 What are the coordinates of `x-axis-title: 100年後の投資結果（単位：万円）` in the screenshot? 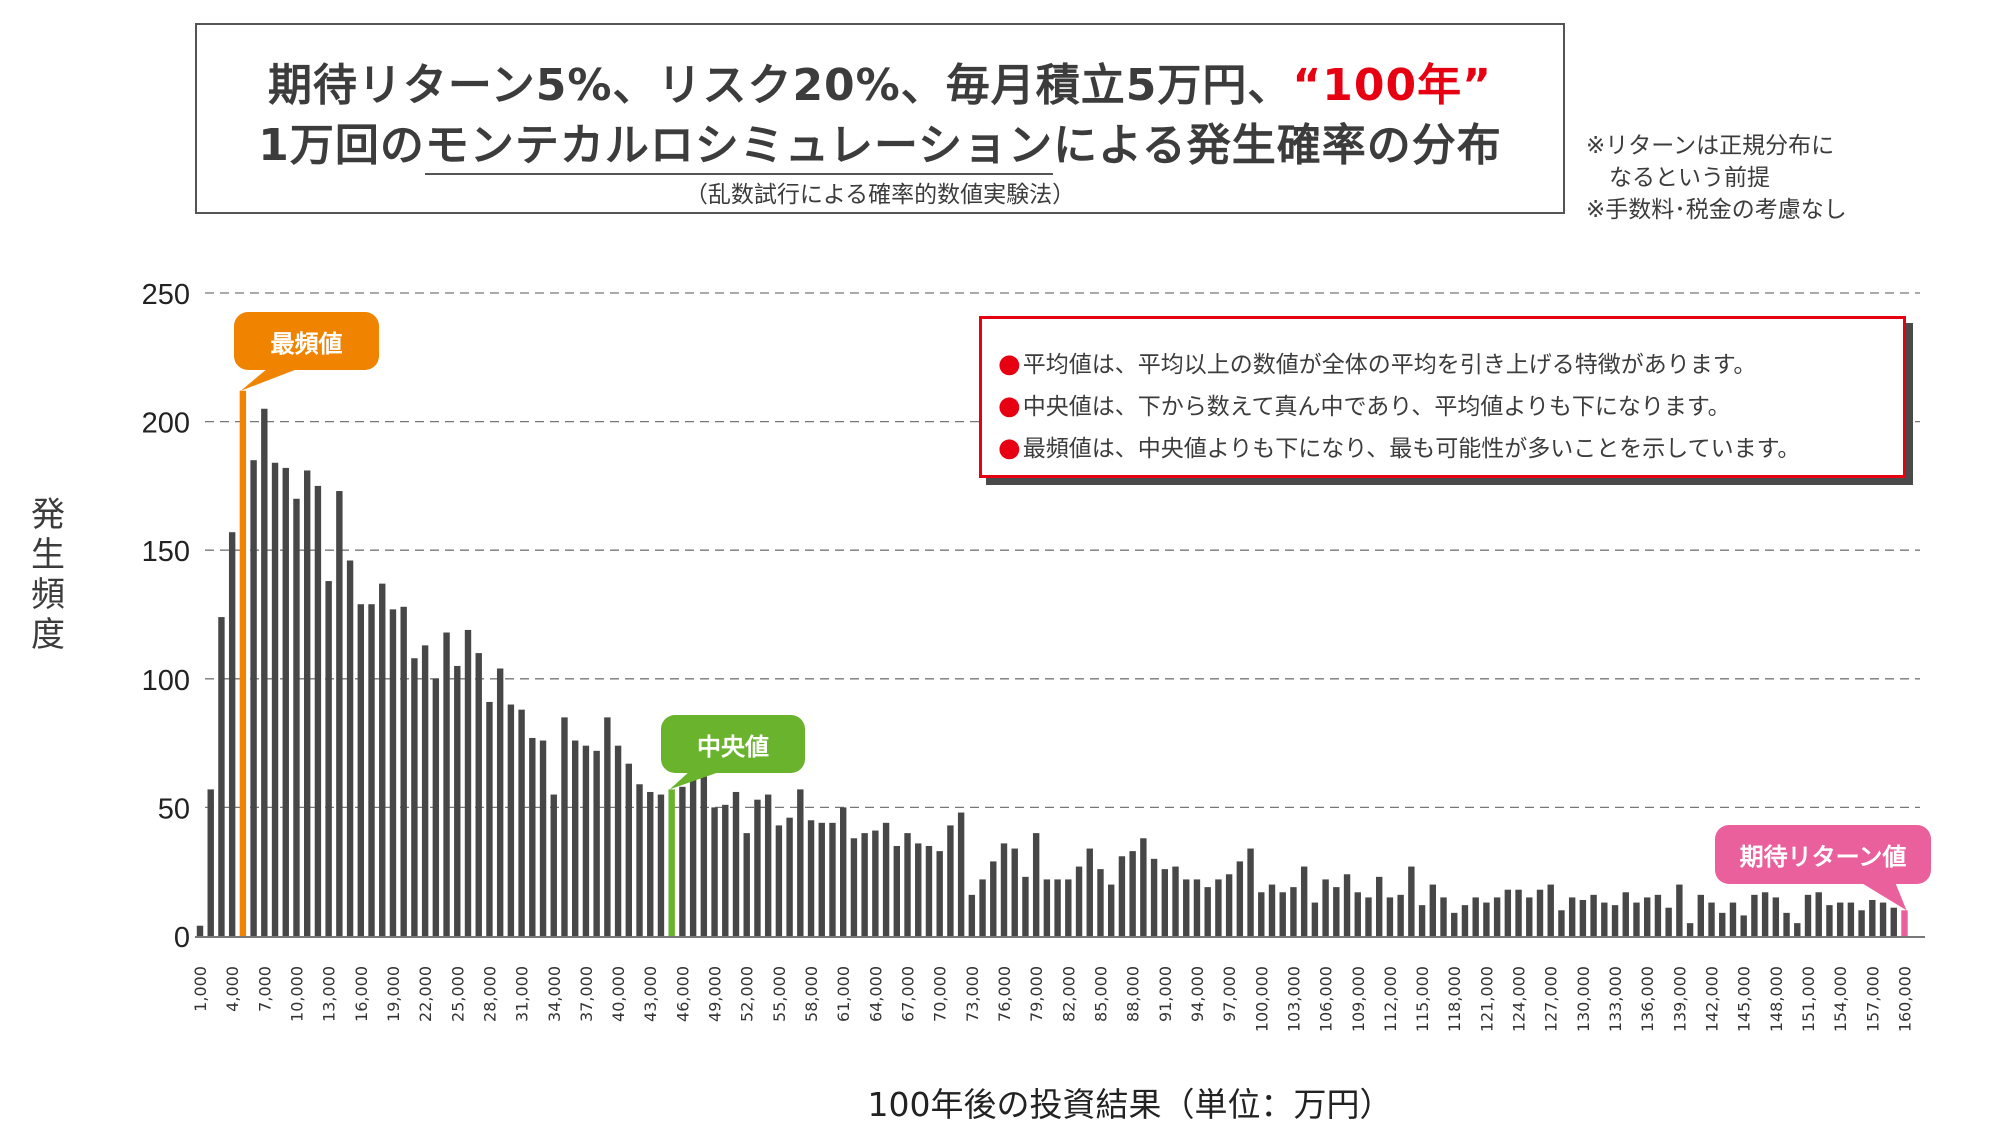 It's located at (1130, 1104).